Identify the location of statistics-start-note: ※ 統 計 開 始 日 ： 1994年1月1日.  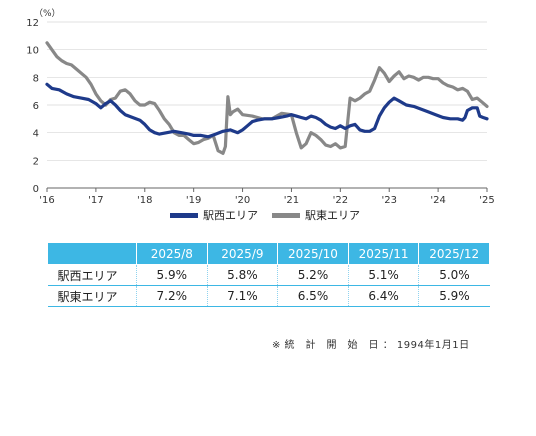
(371, 345).